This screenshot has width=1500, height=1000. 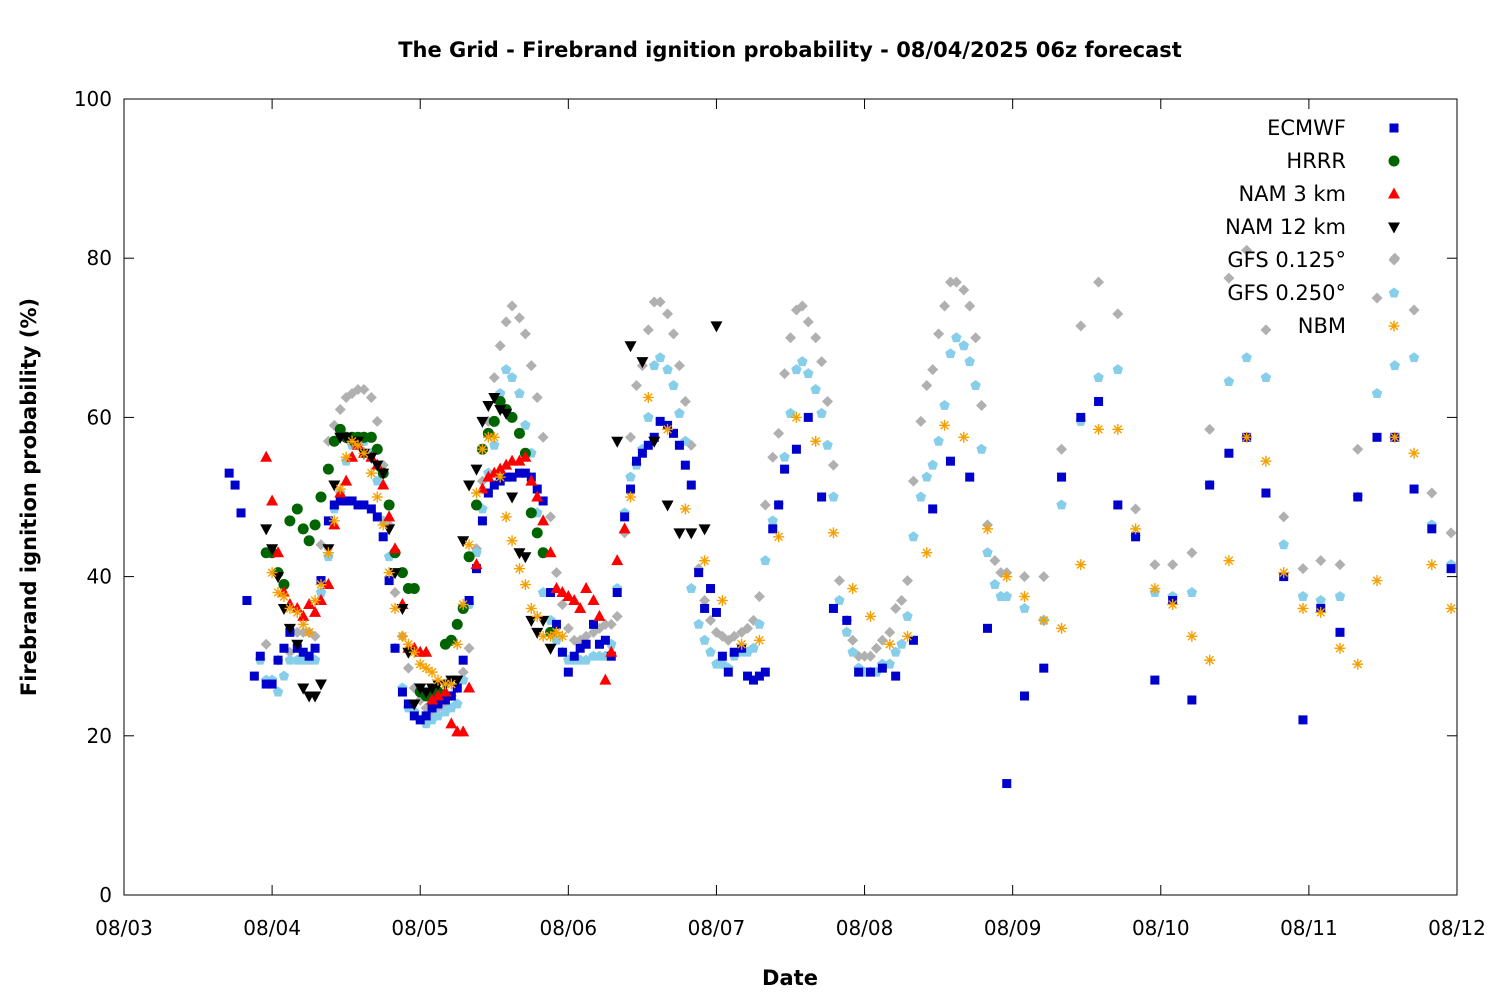 What do you see at coordinates (1286, 293) in the screenshot?
I see `legend-label: GFS 0.250°` at bounding box center [1286, 293].